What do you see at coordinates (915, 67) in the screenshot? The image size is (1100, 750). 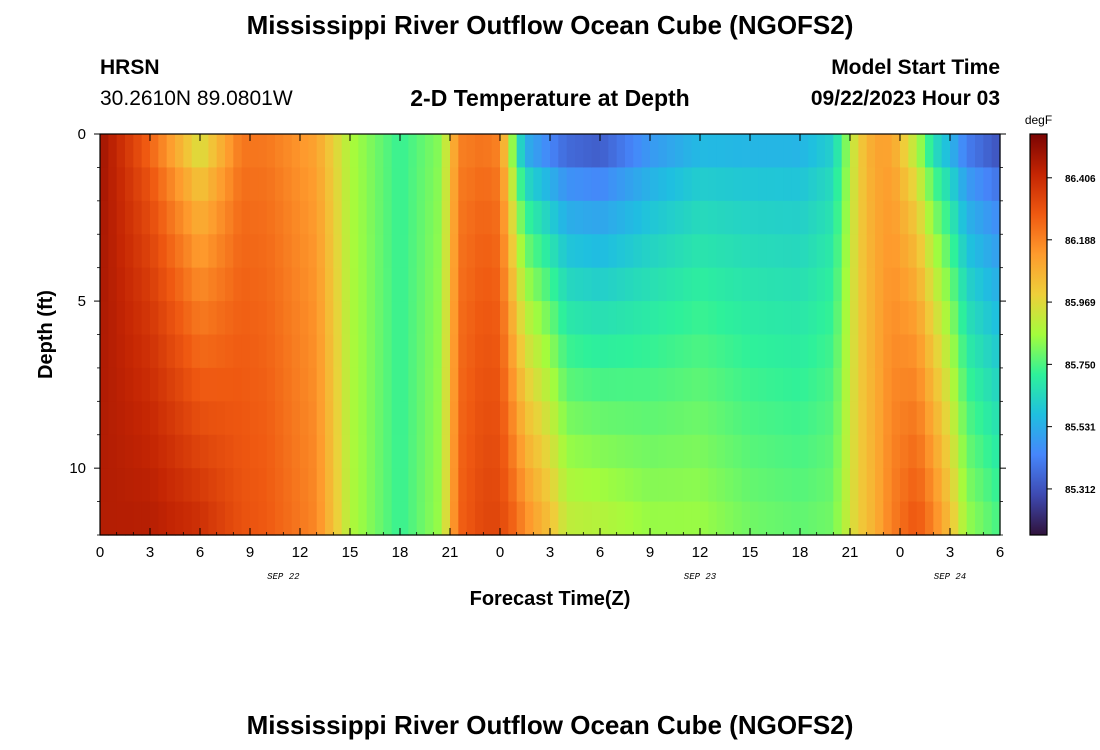 I see `model-start-label: Model Start Time` at bounding box center [915, 67].